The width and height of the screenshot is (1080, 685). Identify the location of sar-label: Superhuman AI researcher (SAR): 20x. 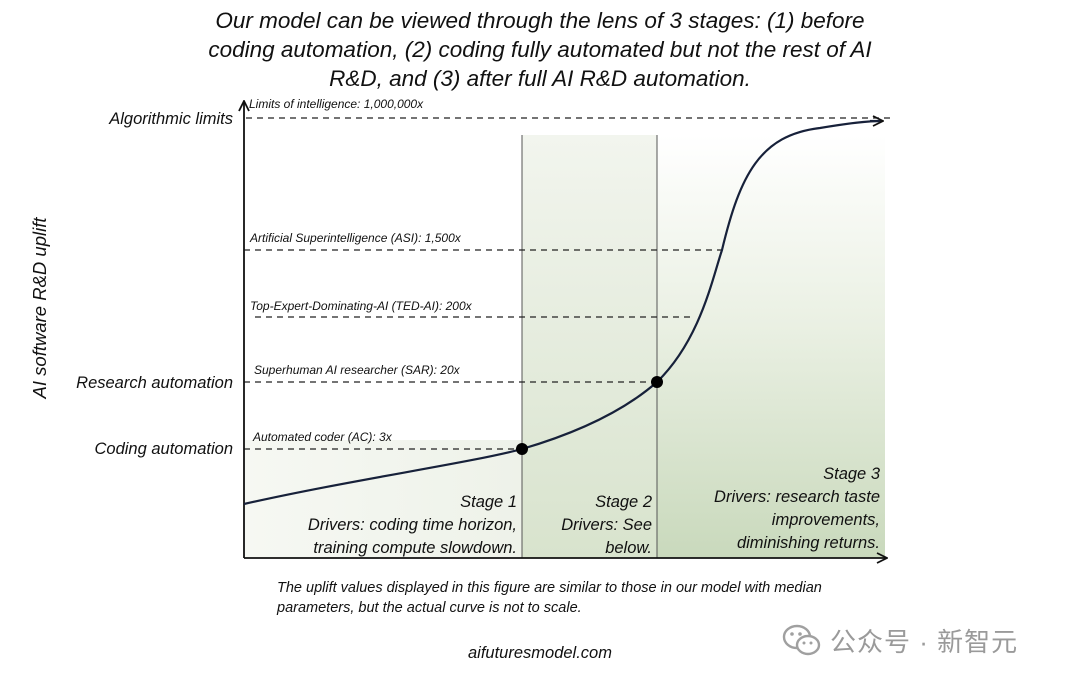
(357, 370).